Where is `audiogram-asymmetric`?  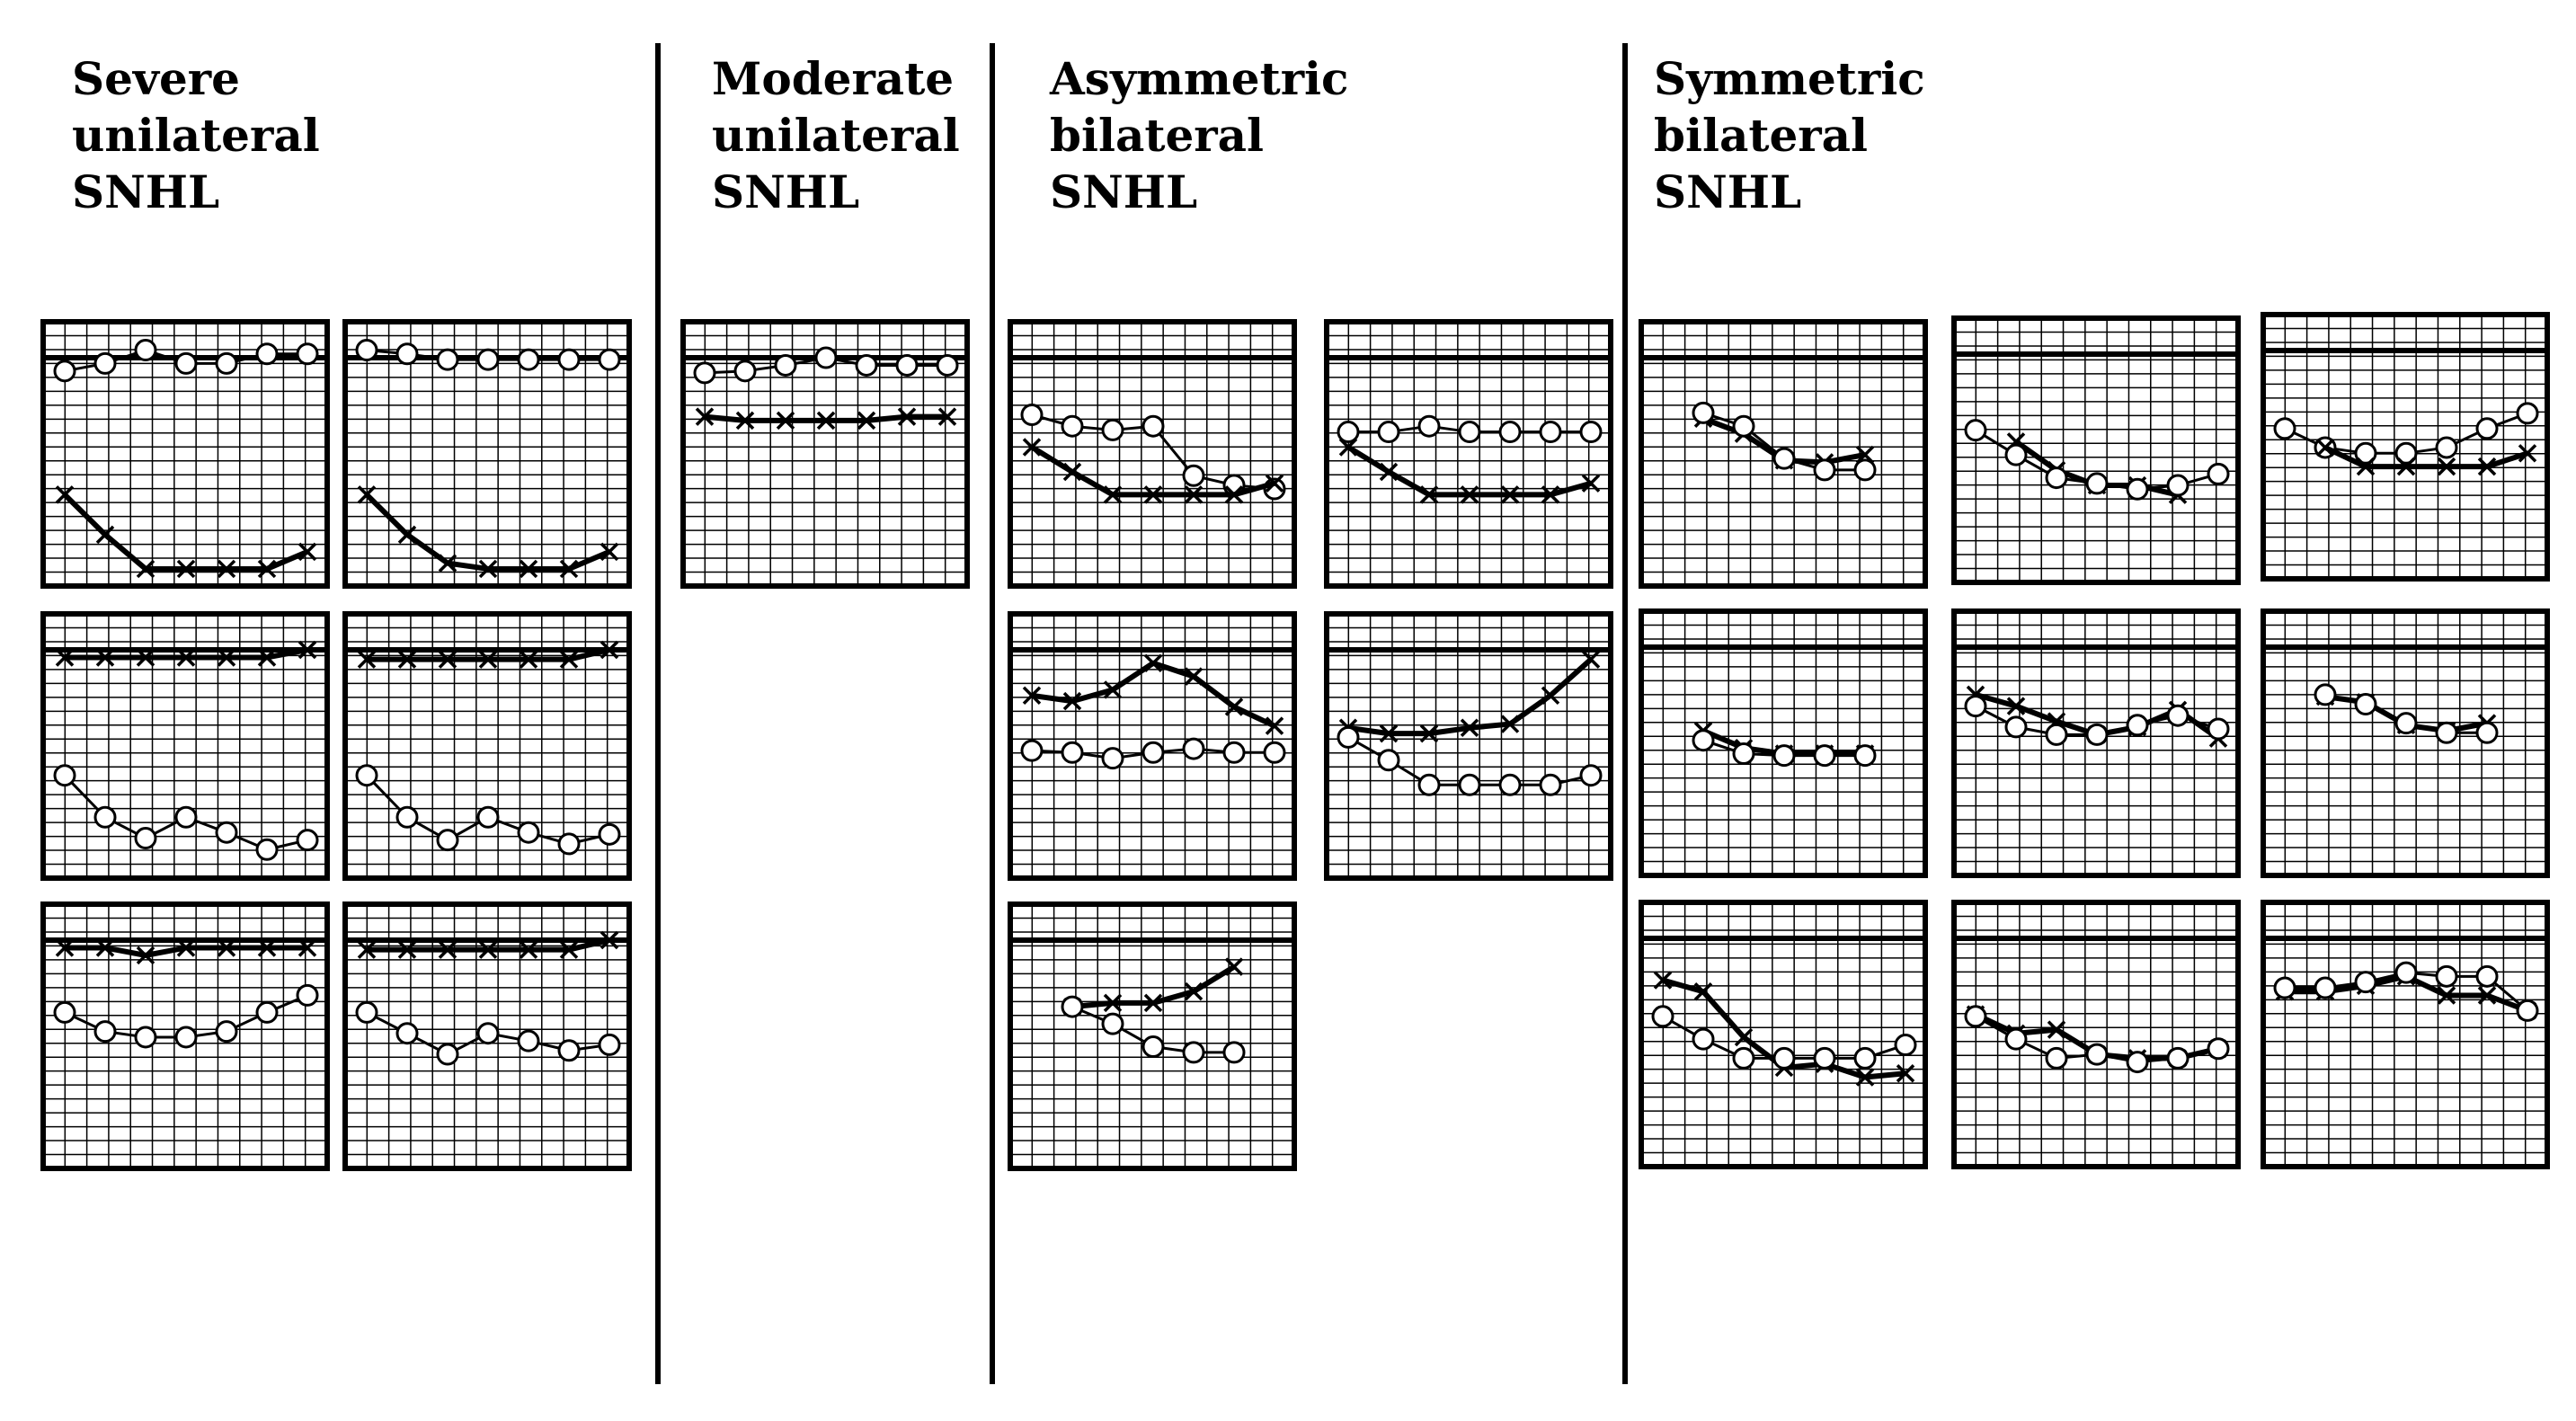
audiogram-asymmetric is located at coordinates (1152, 454).